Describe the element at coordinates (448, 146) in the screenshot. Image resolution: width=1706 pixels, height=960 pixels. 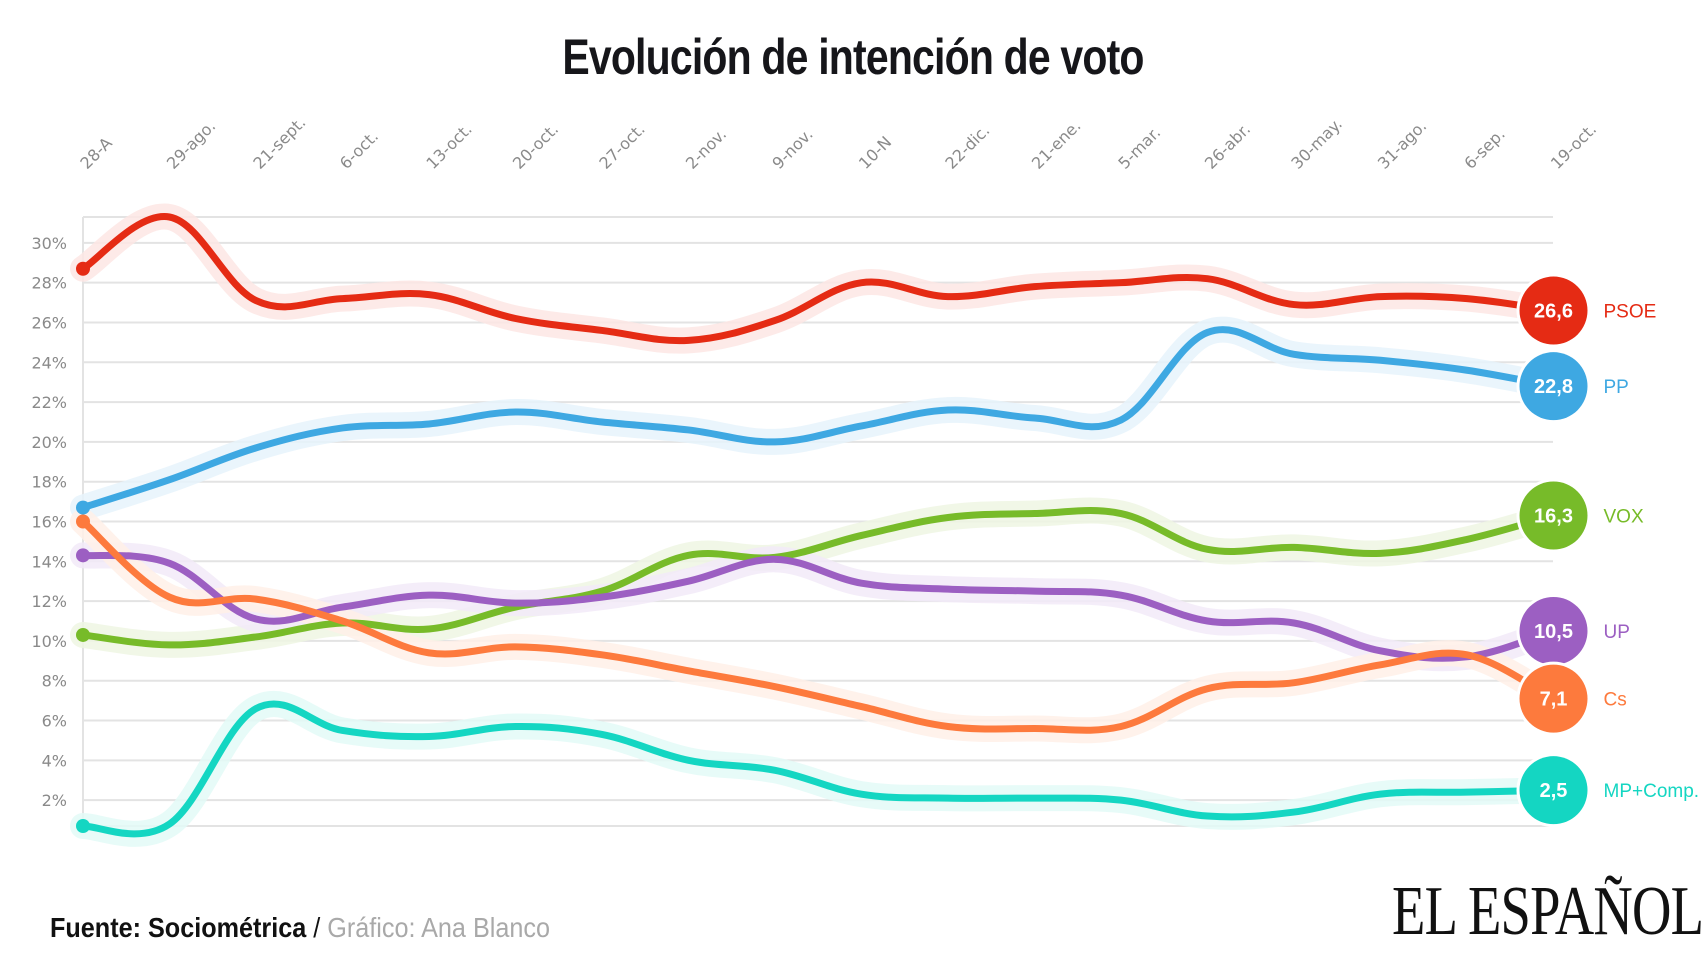
I see `x-tick-label: 13-oct.` at that location.